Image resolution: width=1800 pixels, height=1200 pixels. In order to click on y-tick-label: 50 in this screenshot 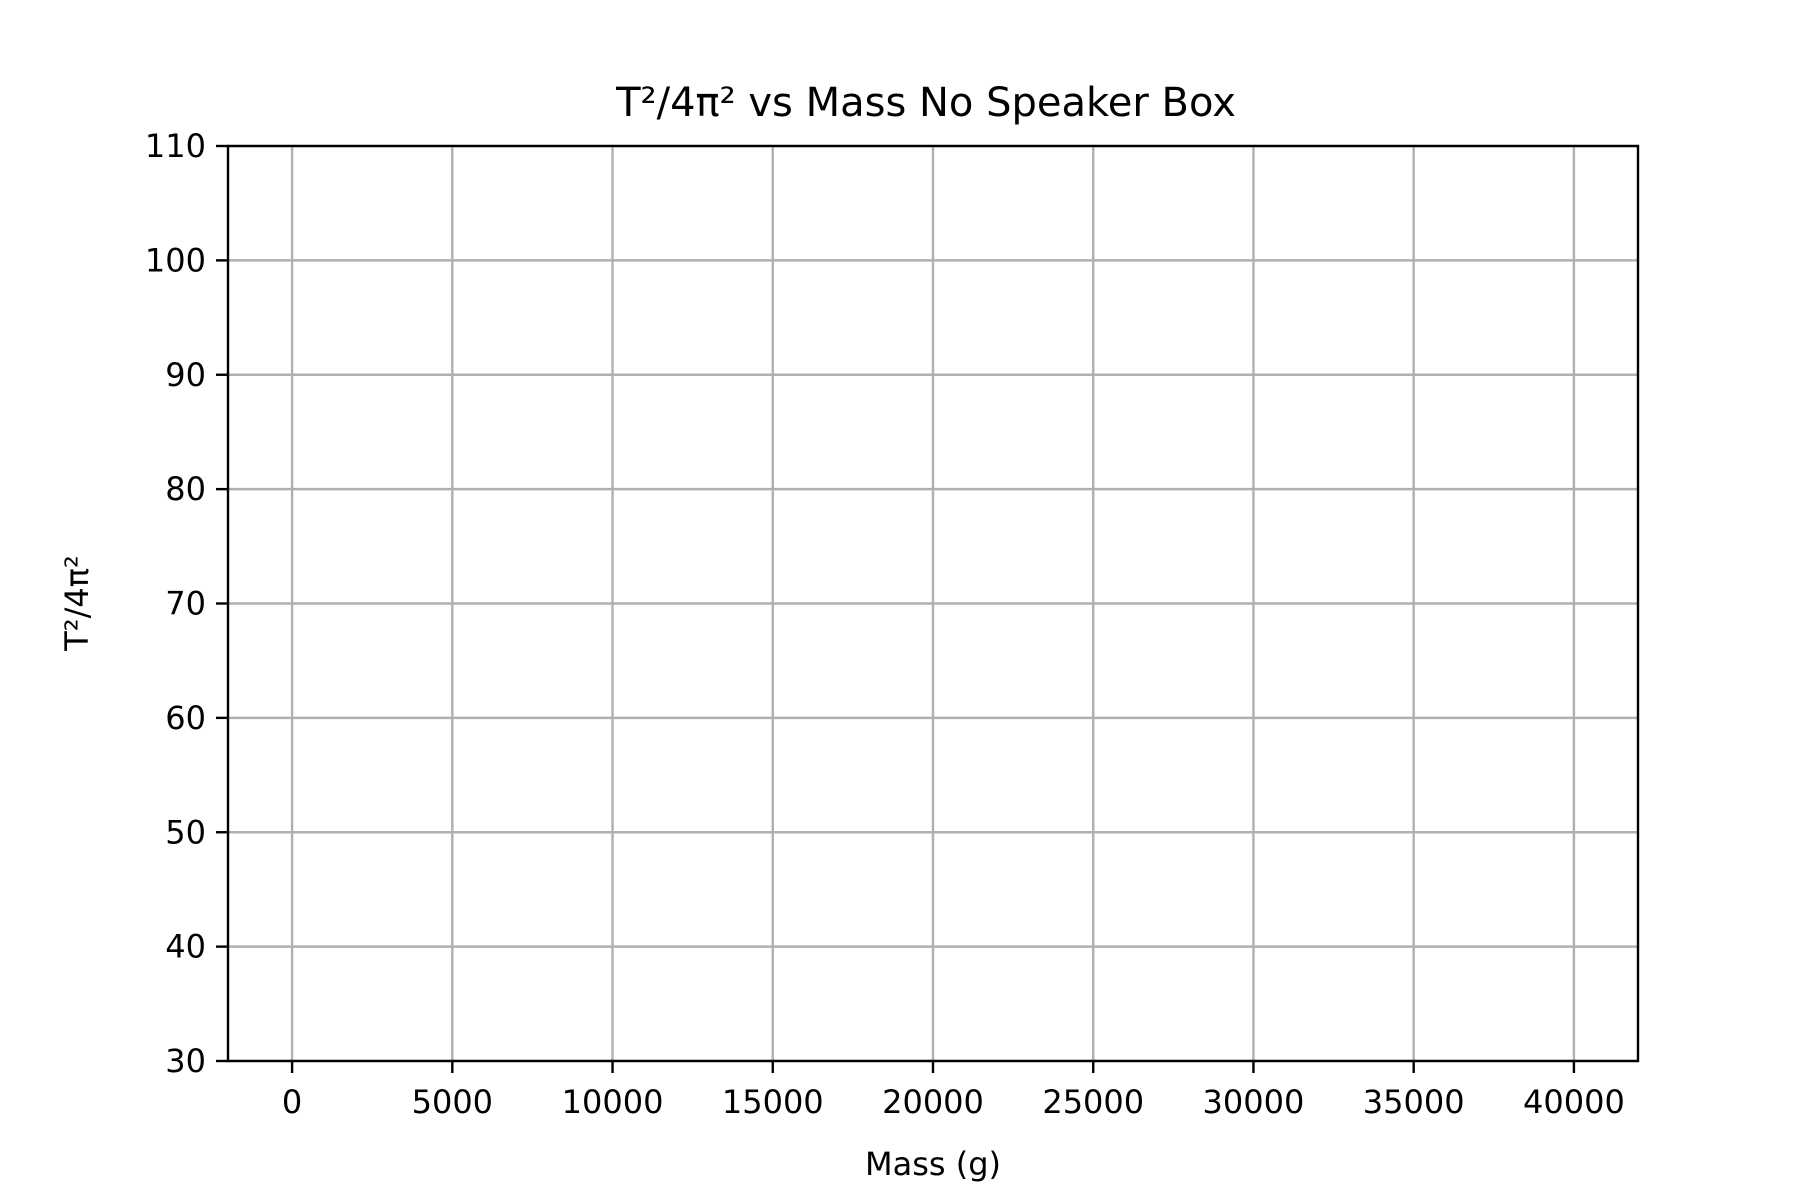, I will do `click(185, 832)`.